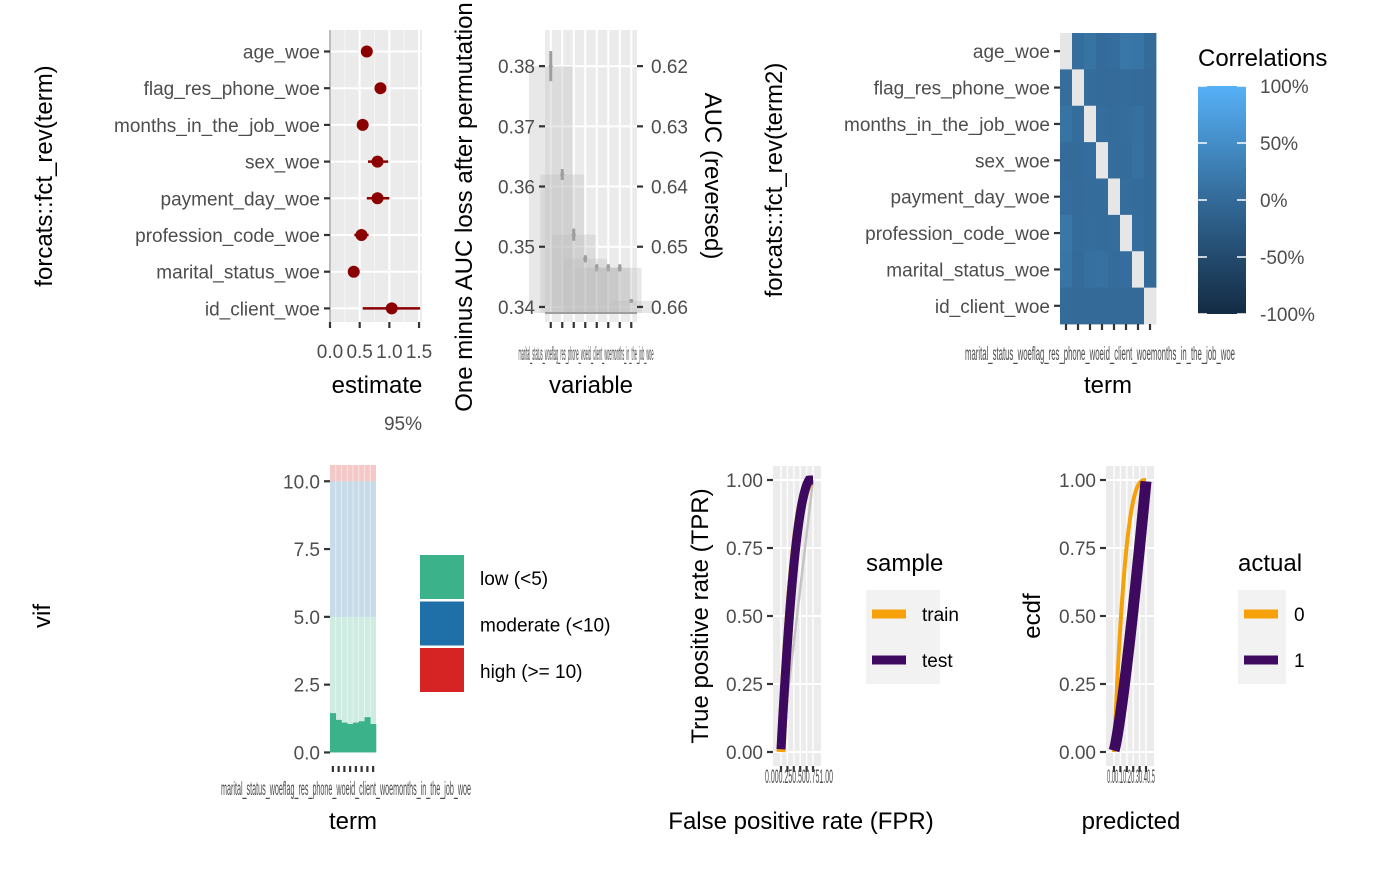  What do you see at coordinates (968, 270) in the screenshot?
I see `correlation-y-tick-label: marital_status_woe` at bounding box center [968, 270].